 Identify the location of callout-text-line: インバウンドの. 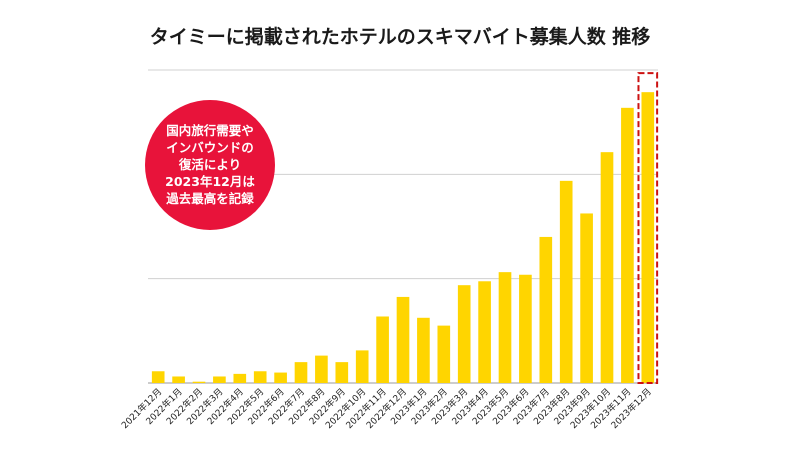
(210, 147).